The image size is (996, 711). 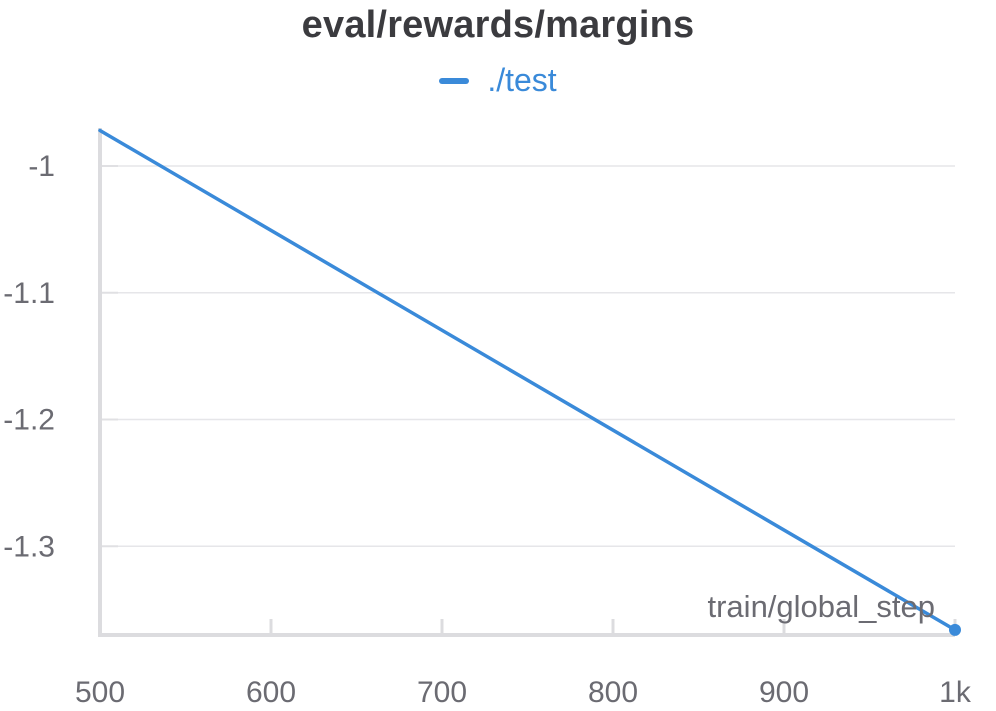 I want to click on y-tick-label: -1, so click(x=41, y=166).